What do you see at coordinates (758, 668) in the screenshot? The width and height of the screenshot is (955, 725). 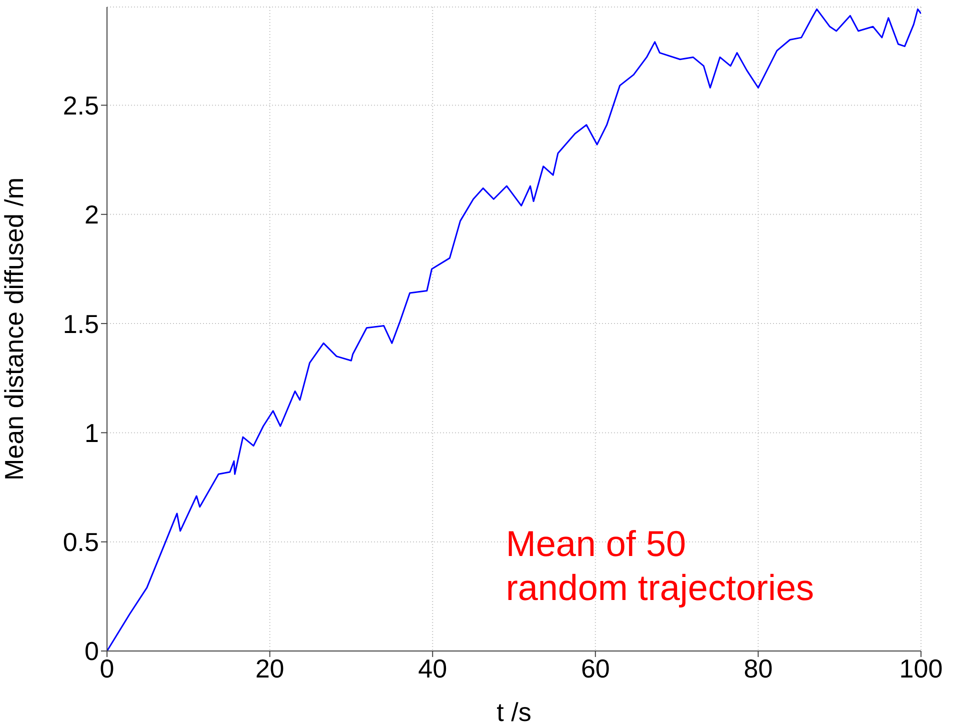 I see `x-tick-label: 80` at bounding box center [758, 668].